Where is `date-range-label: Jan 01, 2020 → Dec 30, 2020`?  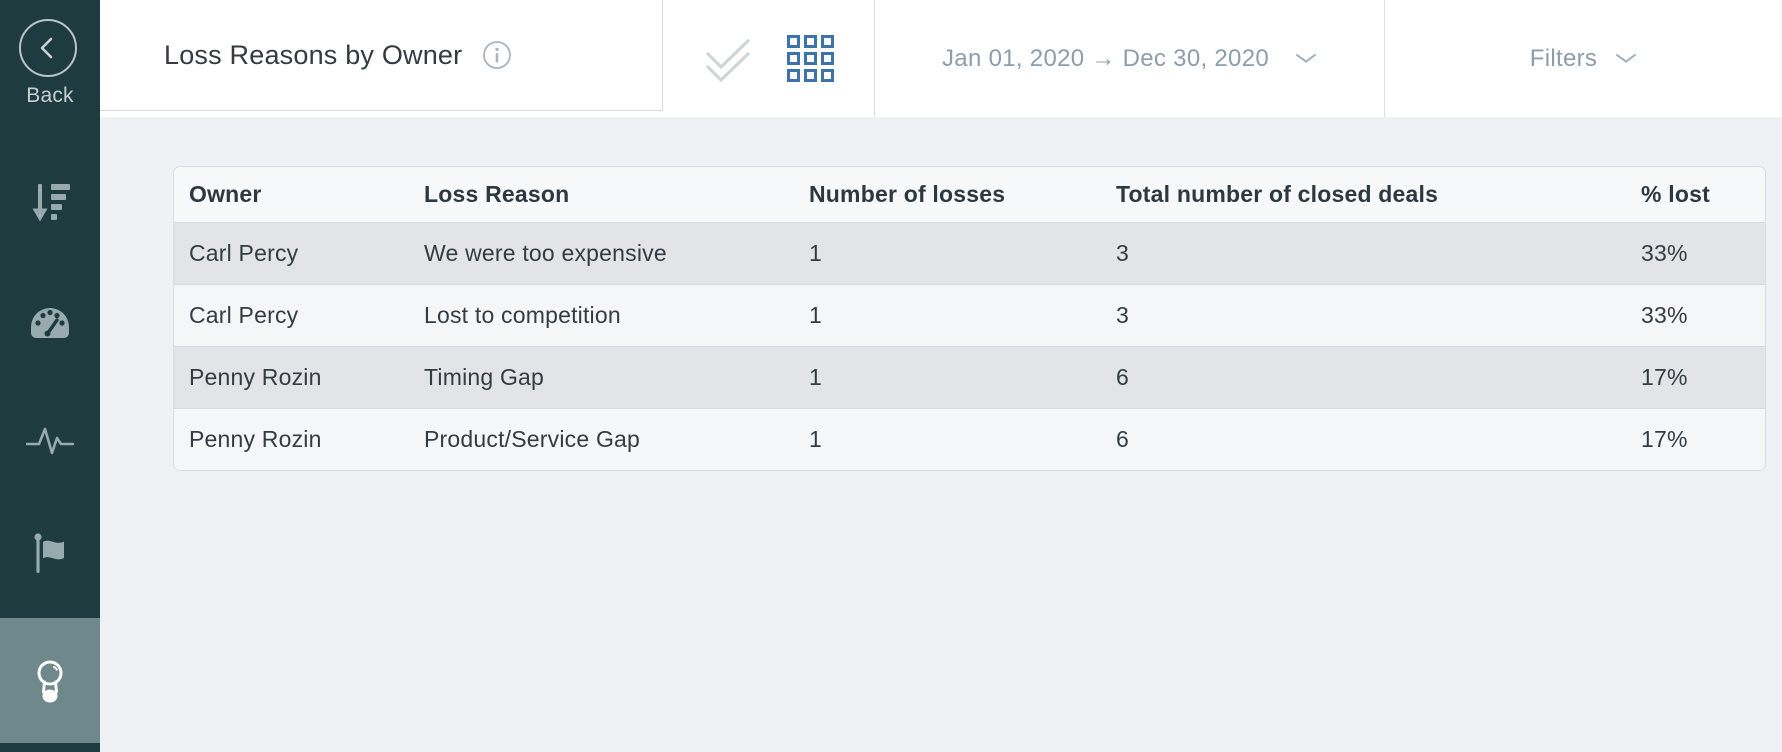
date-range-label: Jan 01, 2020 → Dec 30, 2020 is located at coordinates (1105, 58).